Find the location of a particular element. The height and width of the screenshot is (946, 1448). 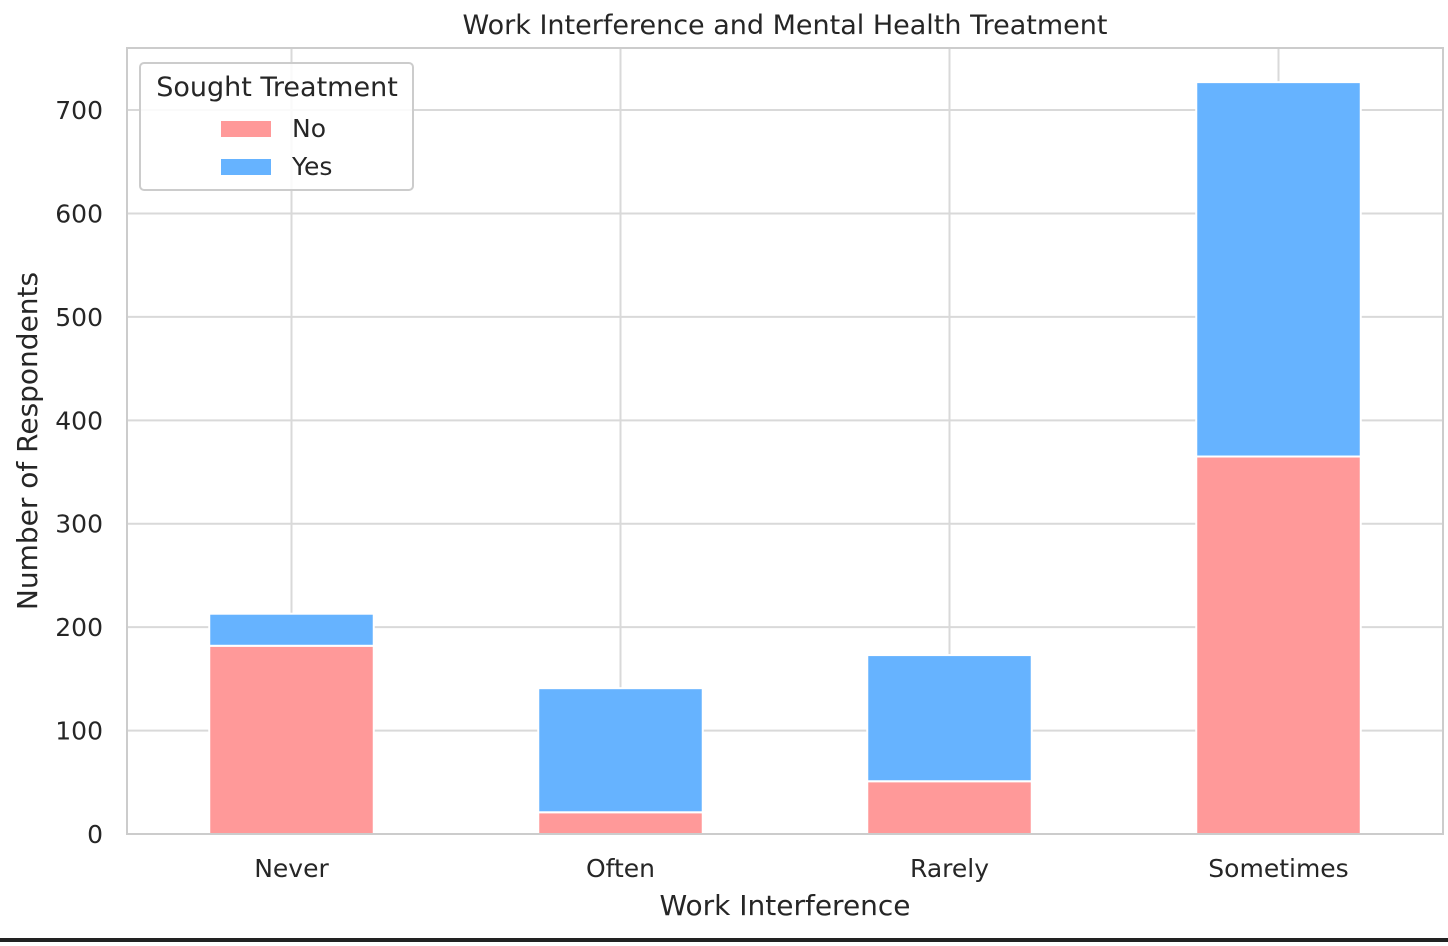

x-tick-label: Rarely is located at coordinates (949, 868).